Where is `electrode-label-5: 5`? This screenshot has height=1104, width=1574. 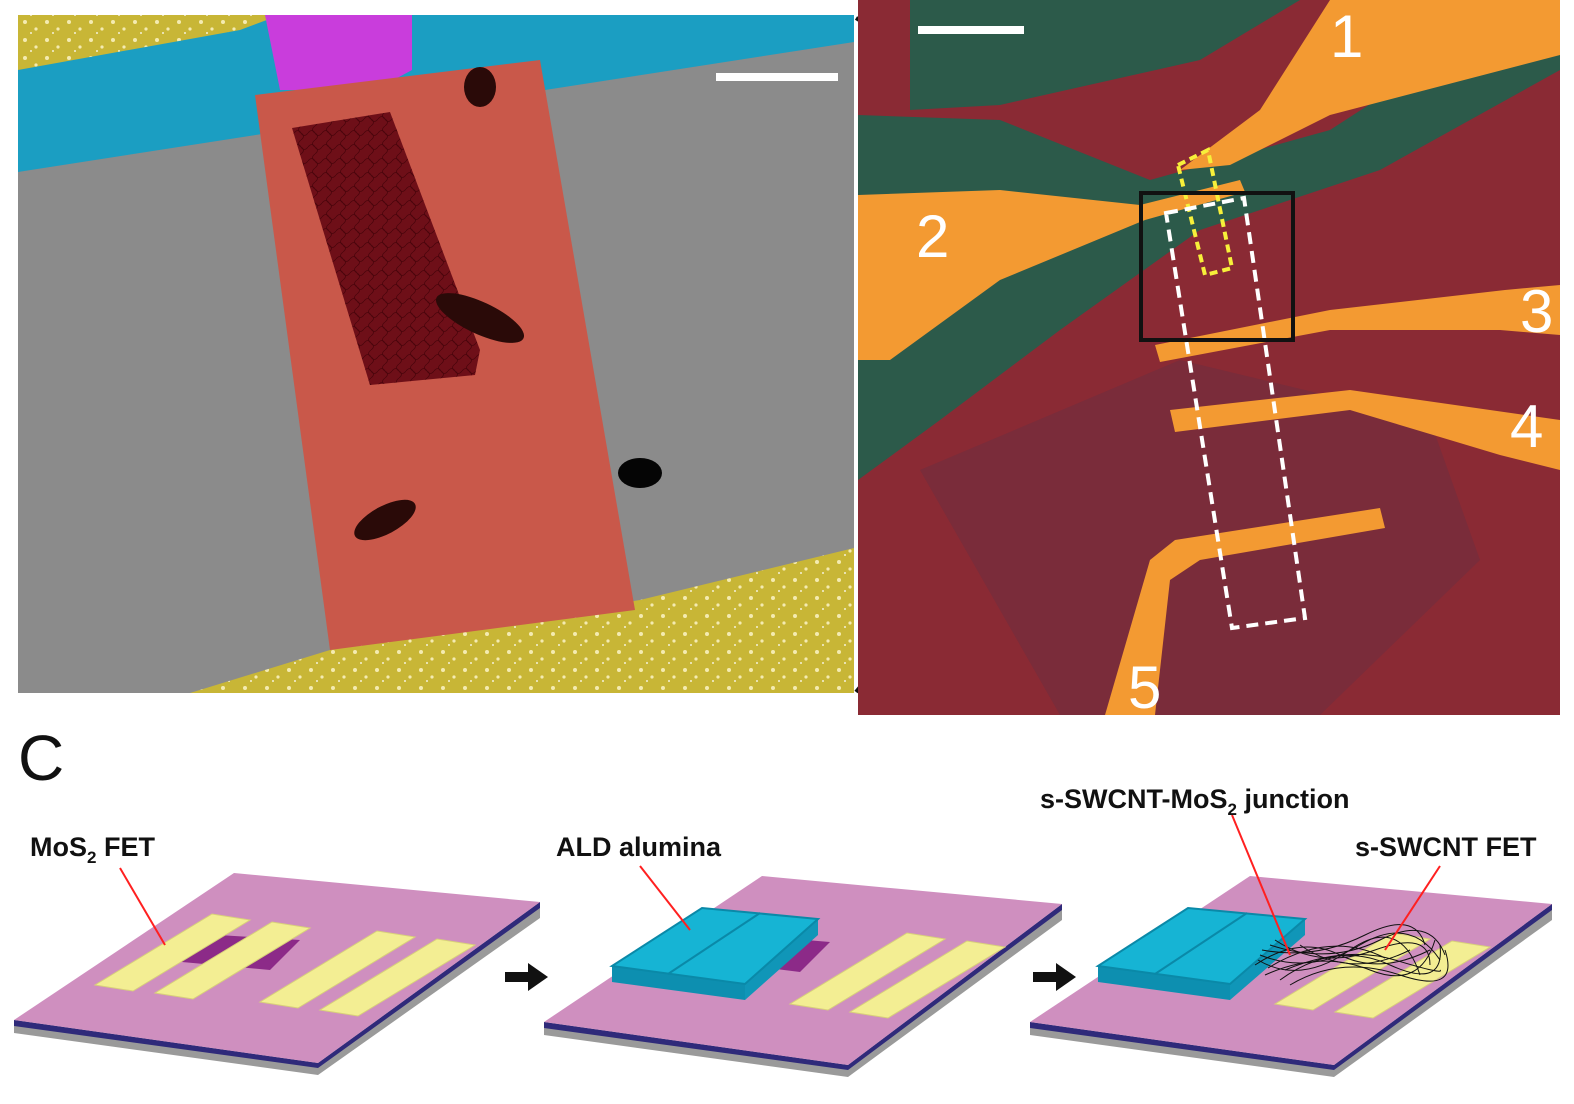
electrode-label-5: 5 is located at coordinates (1144, 687).